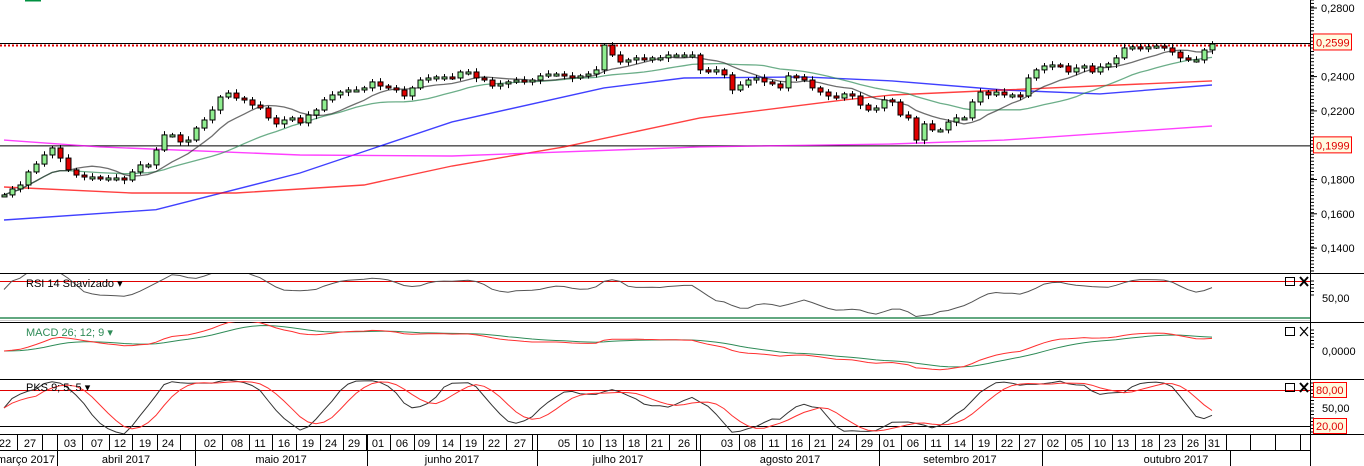 Image resolution: width=1364 pixels, height=466 pixels. I want to click on date-day-label: 11, so click(935, 444).